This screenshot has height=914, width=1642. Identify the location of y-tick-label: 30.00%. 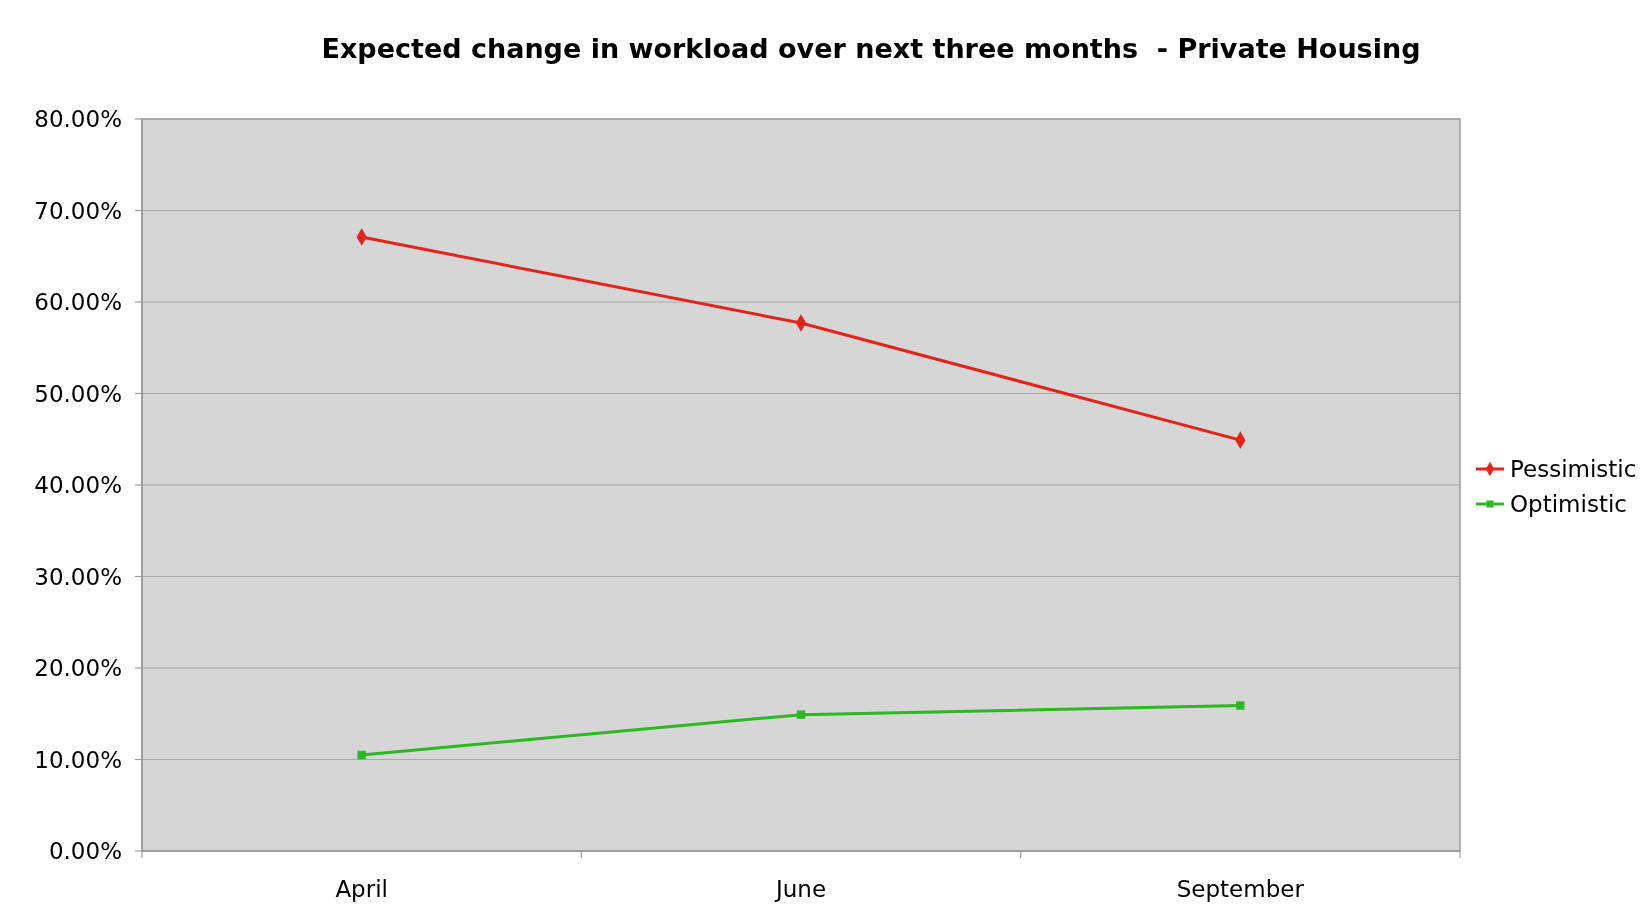
(78, 576).